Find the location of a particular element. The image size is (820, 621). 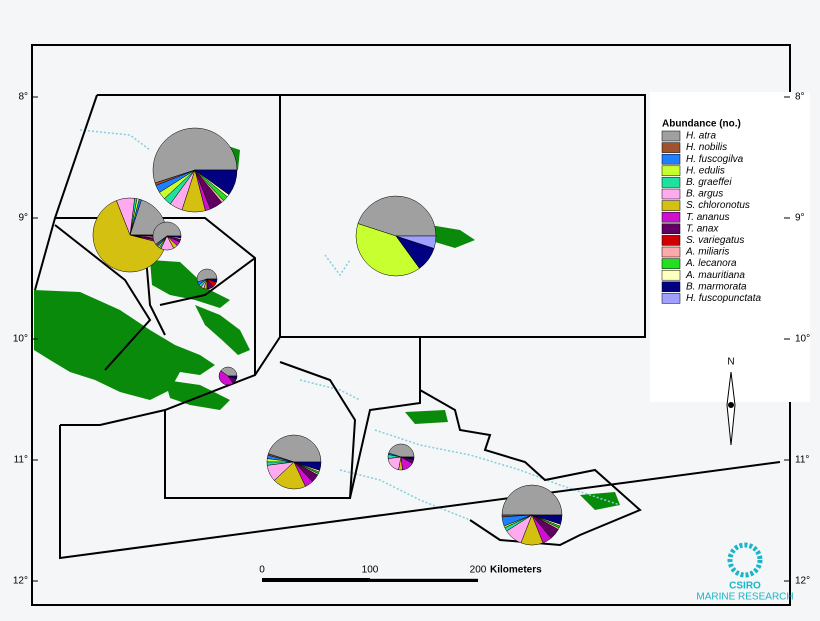

legend-label: B. marmorata is located at coordinates (716, 286).